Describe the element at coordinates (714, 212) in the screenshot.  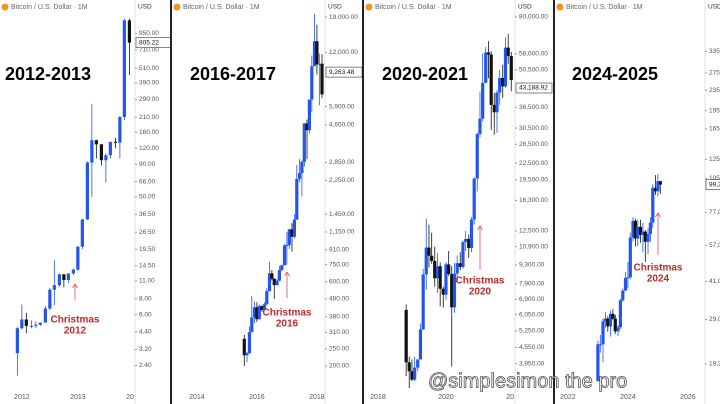
I see `y-tick-label: 77,000` at that location.